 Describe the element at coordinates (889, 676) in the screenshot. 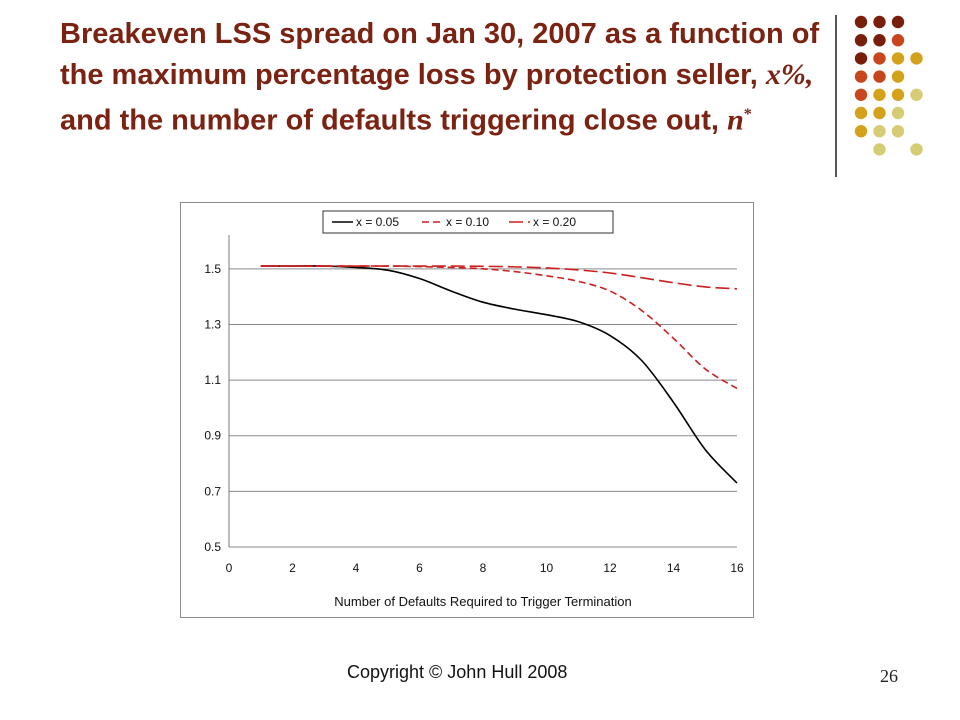

I see `page-number: 26` at that location.